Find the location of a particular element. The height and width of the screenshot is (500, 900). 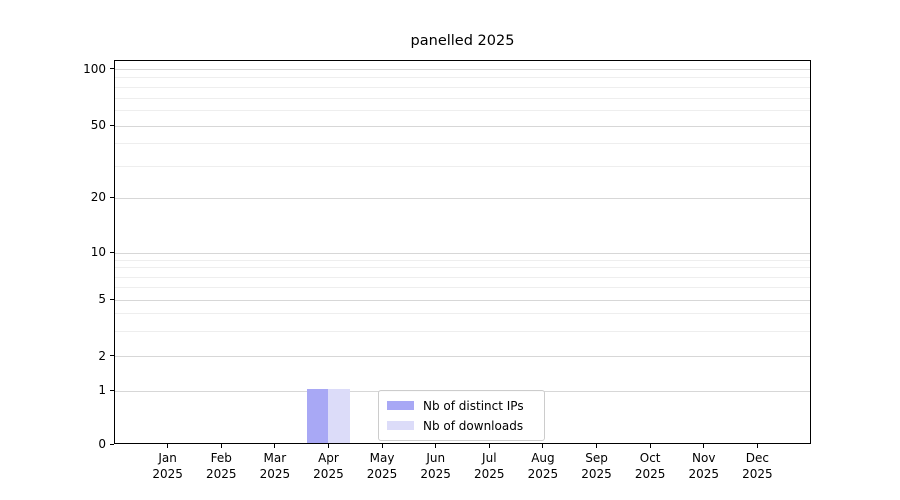

x-tick-label: Jan 2025 is located at coordinates (168, 466).